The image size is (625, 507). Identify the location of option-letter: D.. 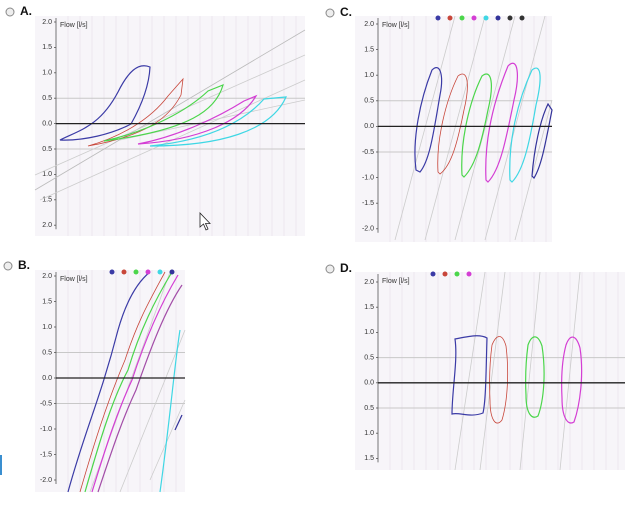
(346, 268).